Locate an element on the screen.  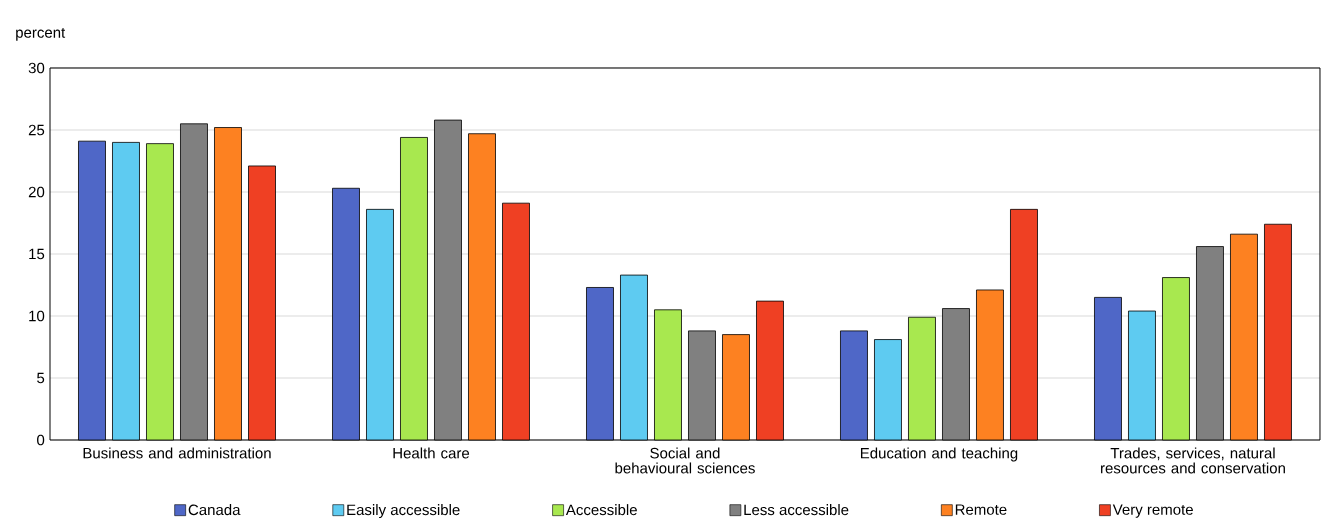
y-tick-label: 25 is located at coordinates (36, 130).